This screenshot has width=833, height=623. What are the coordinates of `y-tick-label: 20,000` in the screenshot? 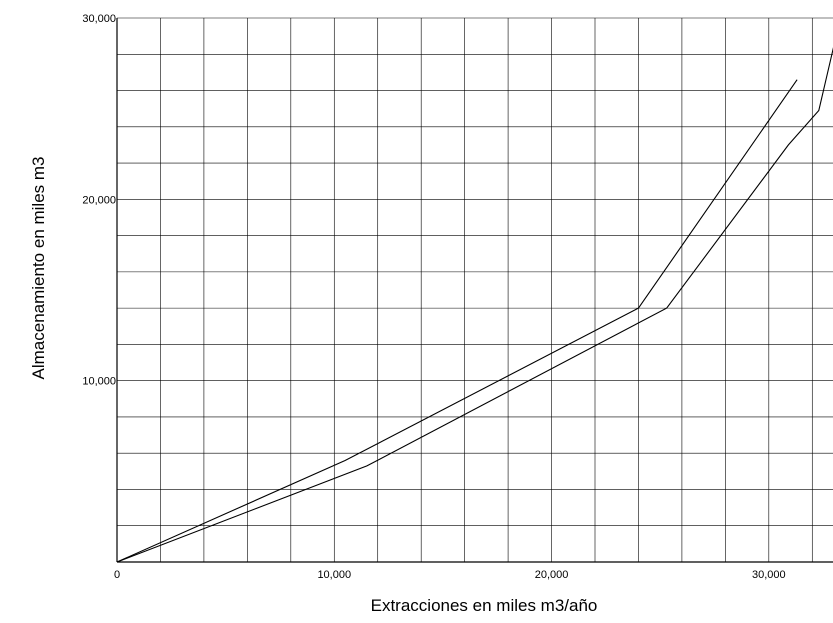 It's located at (99, 200).